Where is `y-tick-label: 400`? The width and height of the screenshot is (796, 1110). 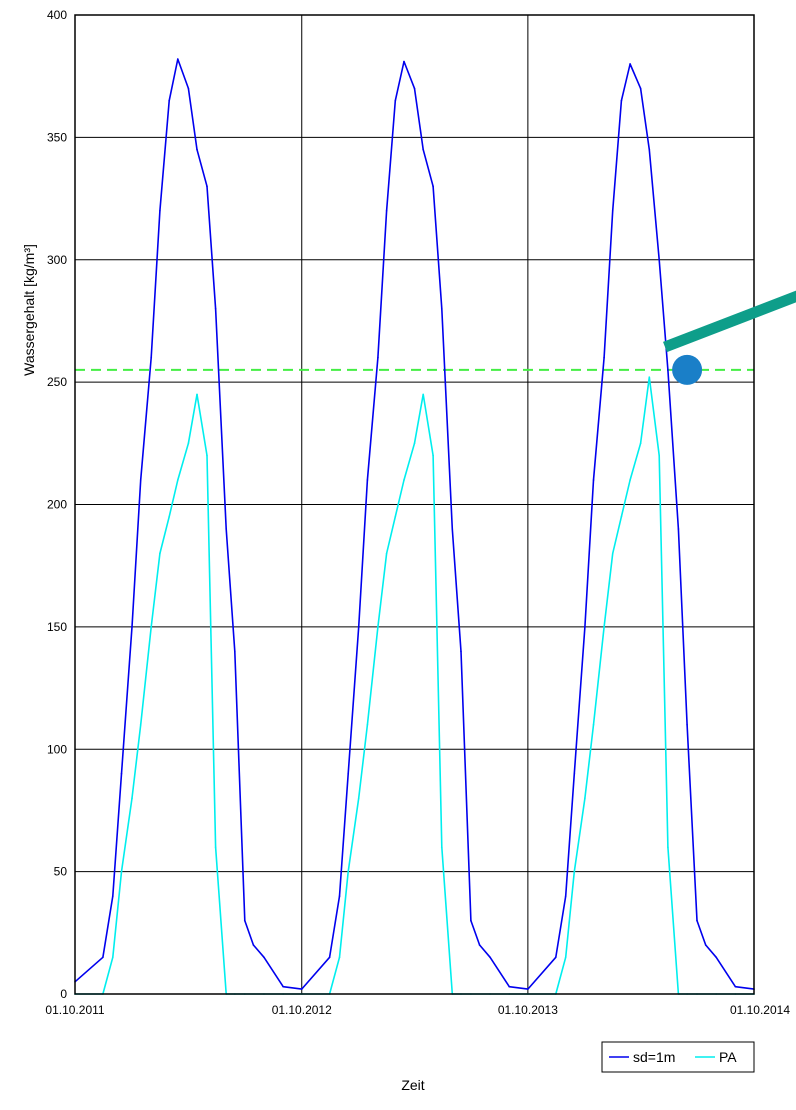
y-tick-label: 400 is located at coordinates (57, 15).